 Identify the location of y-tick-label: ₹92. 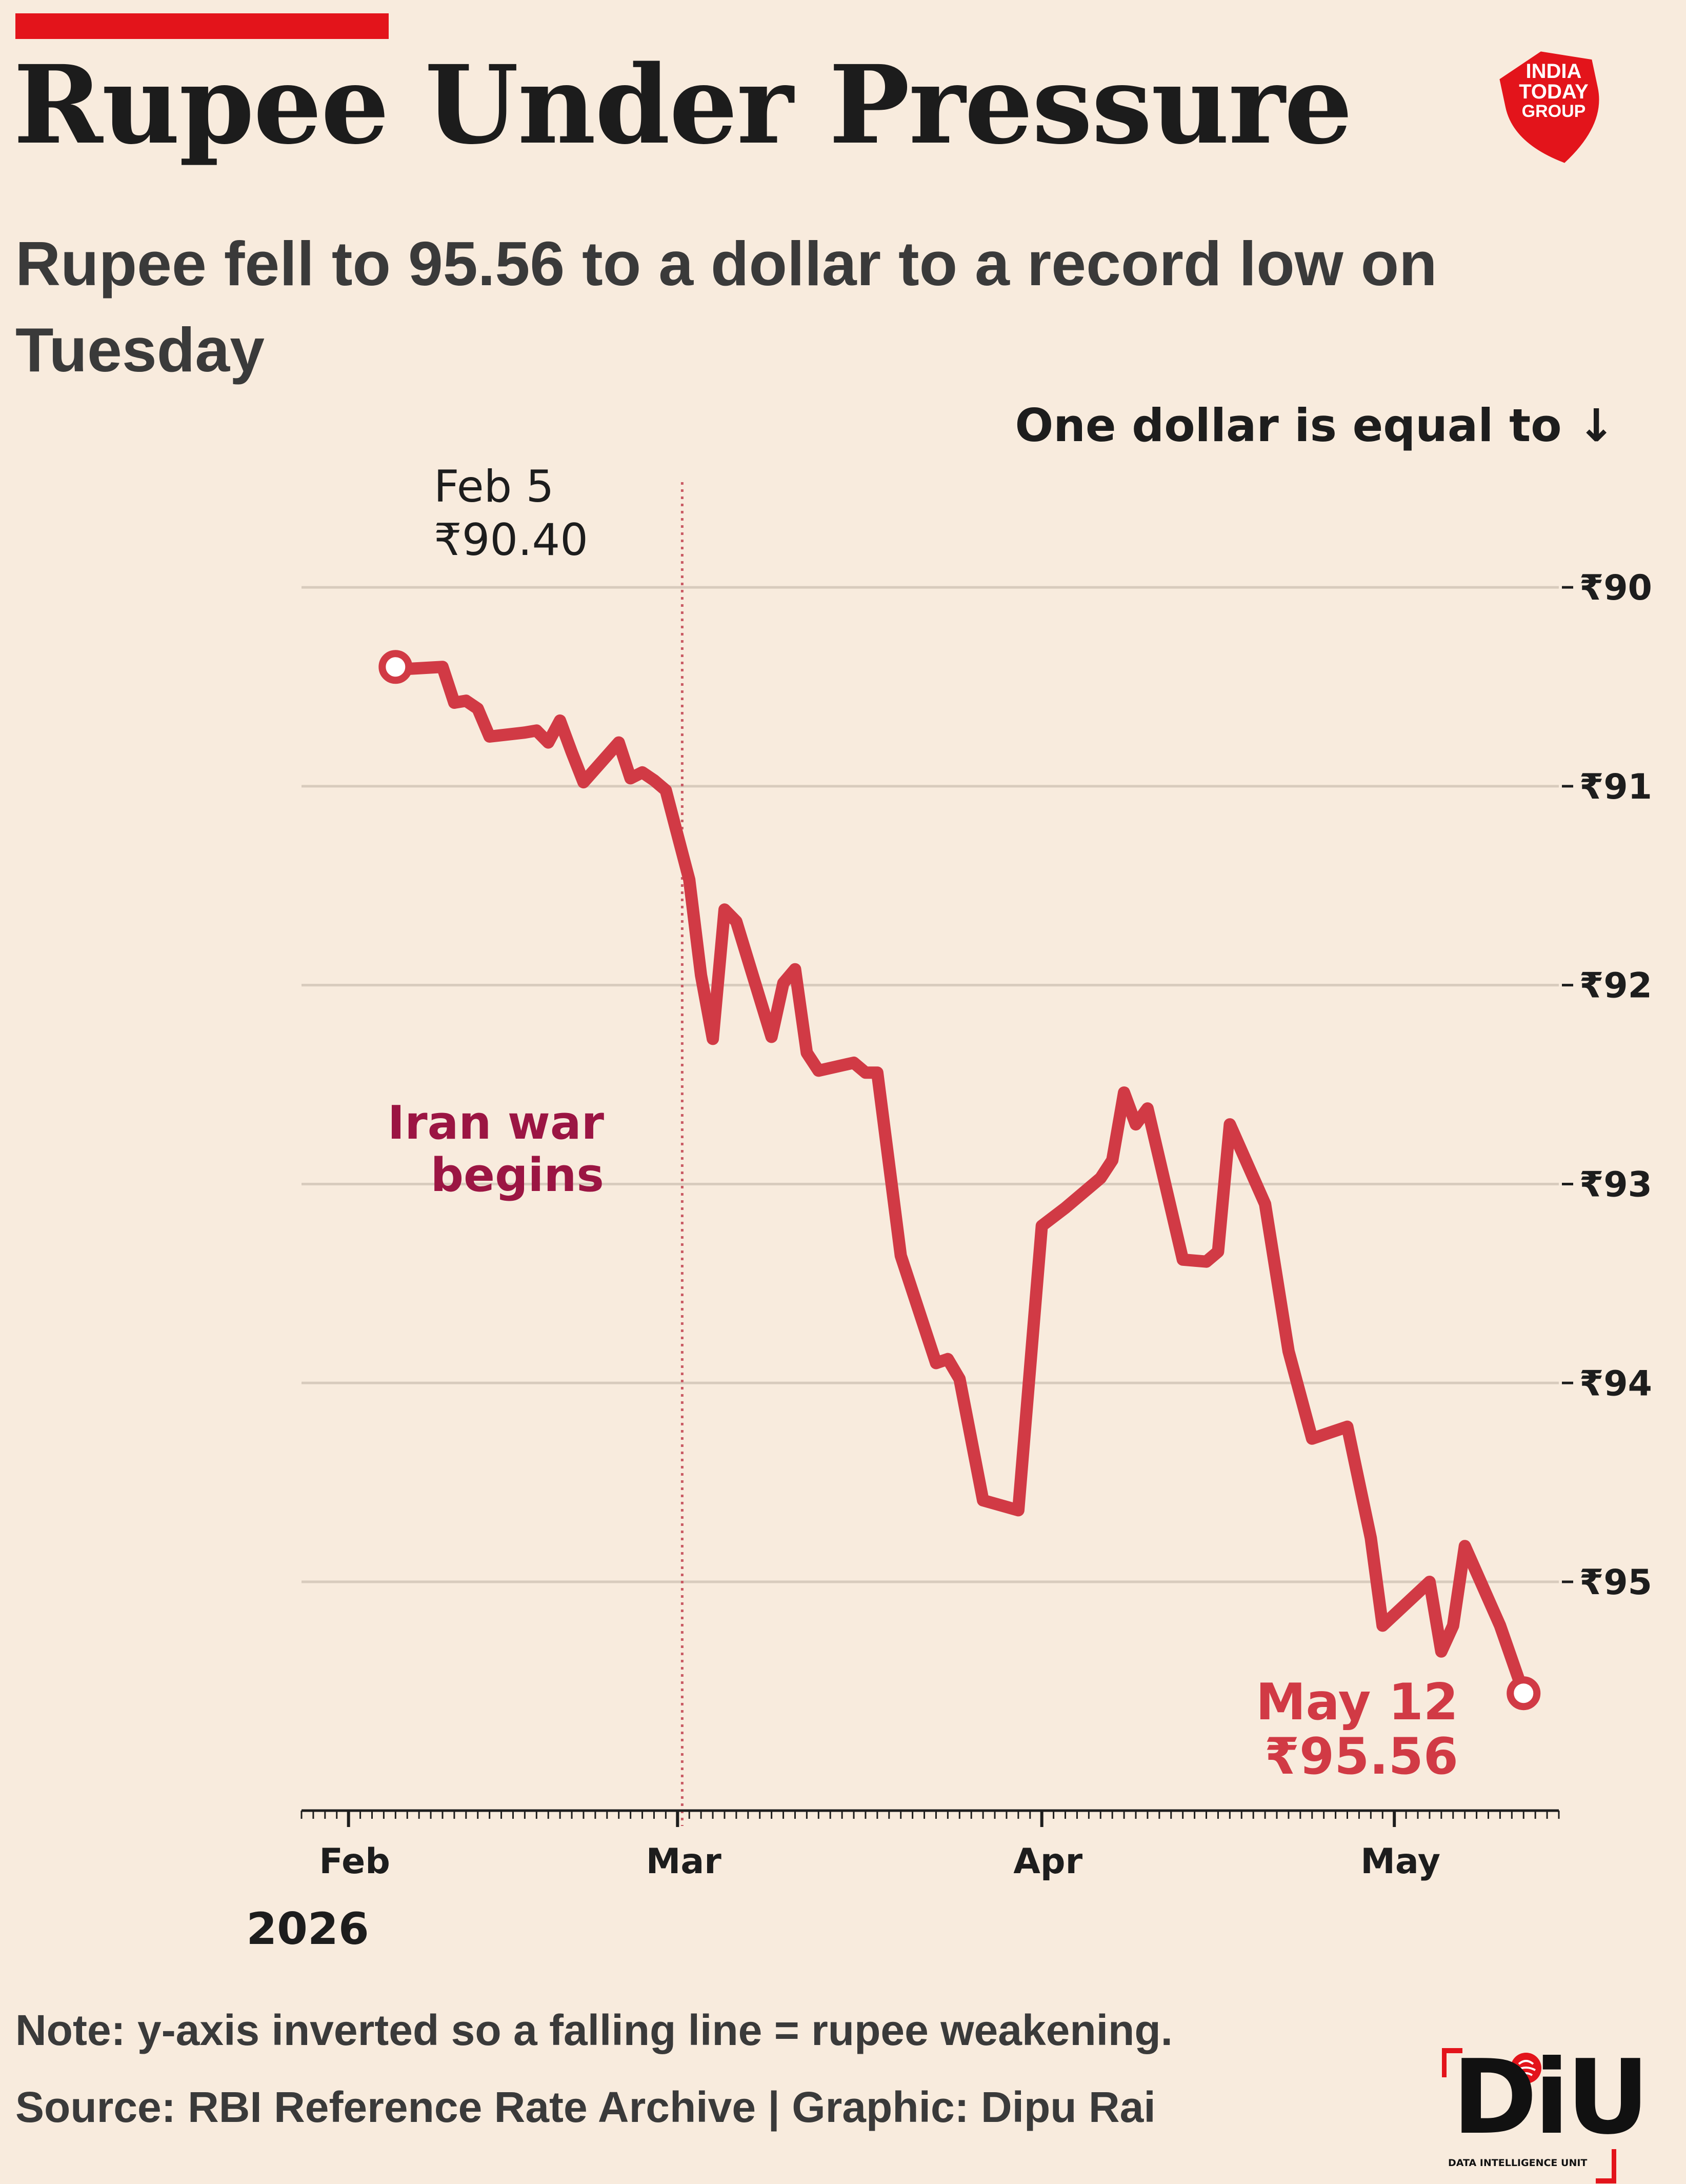
(1615, 986).